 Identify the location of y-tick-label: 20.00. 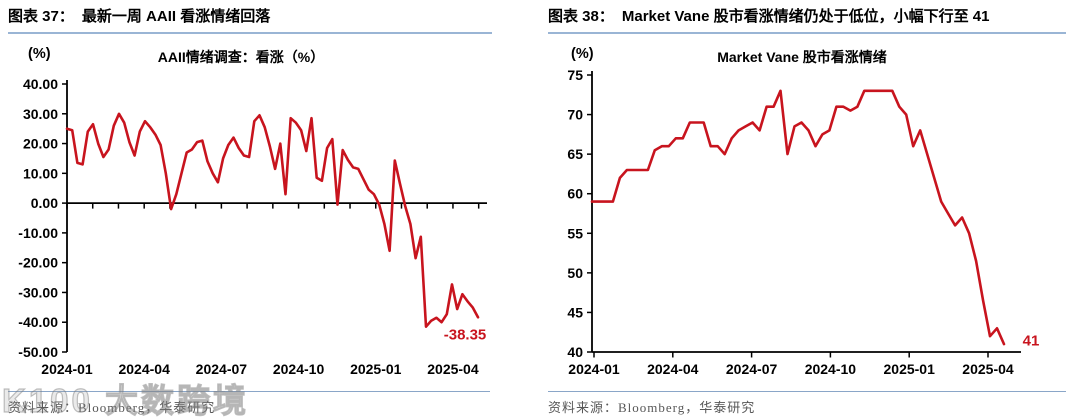
(40, 144).